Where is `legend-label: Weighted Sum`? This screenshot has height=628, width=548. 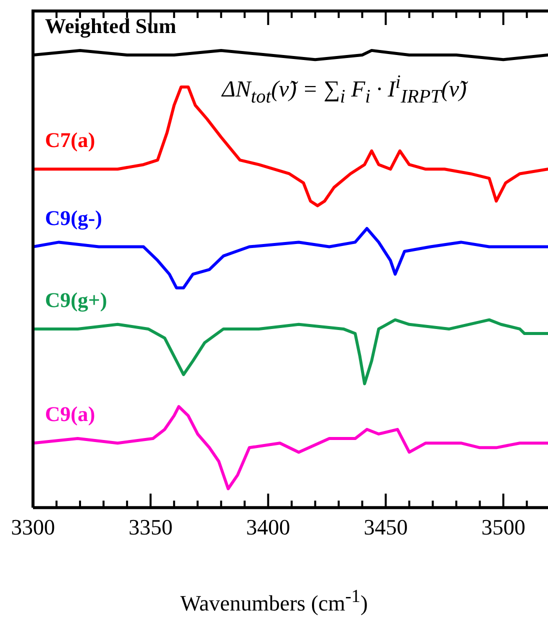 legend-label: Weighted Sum is located at coordinates (111, 26).